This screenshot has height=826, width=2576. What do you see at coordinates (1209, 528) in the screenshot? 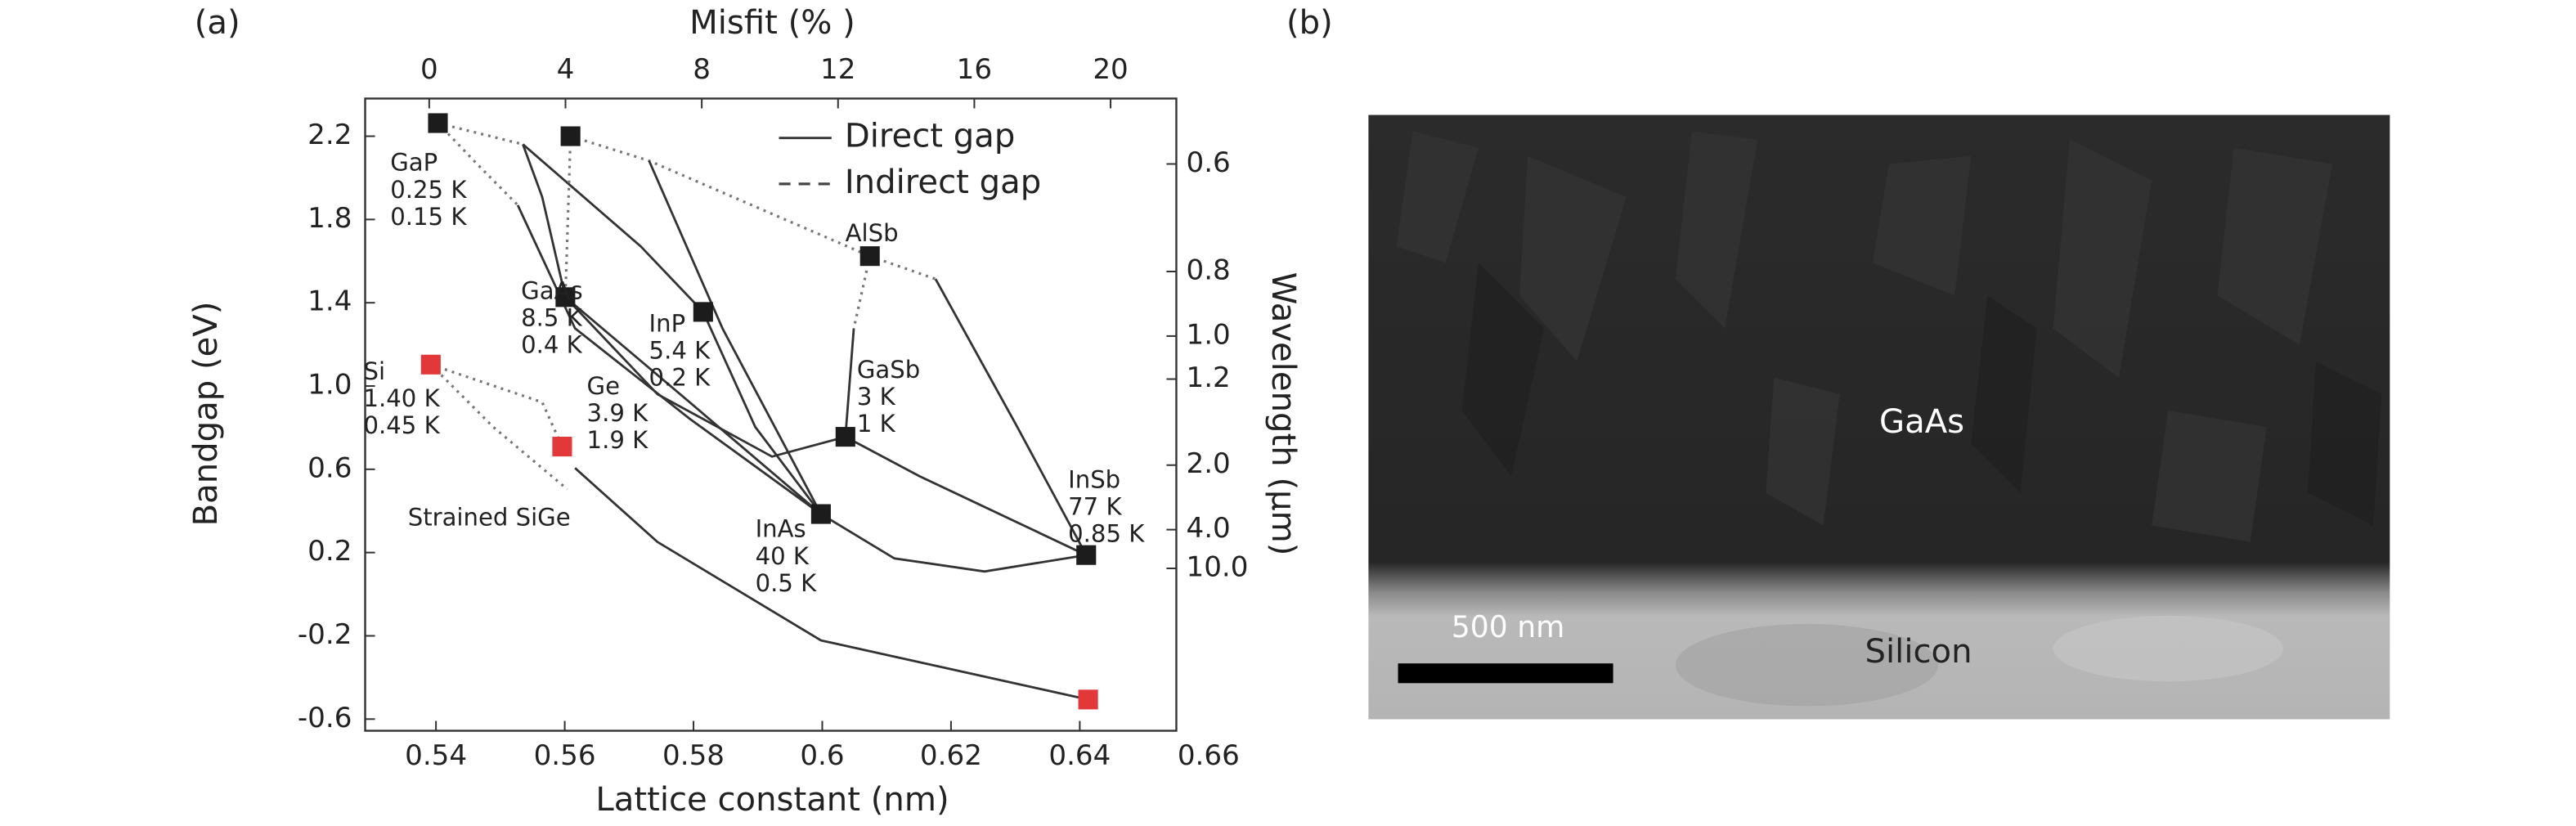
I see `y2-tick-label: 4.0` at bounding box center [1209, 528].